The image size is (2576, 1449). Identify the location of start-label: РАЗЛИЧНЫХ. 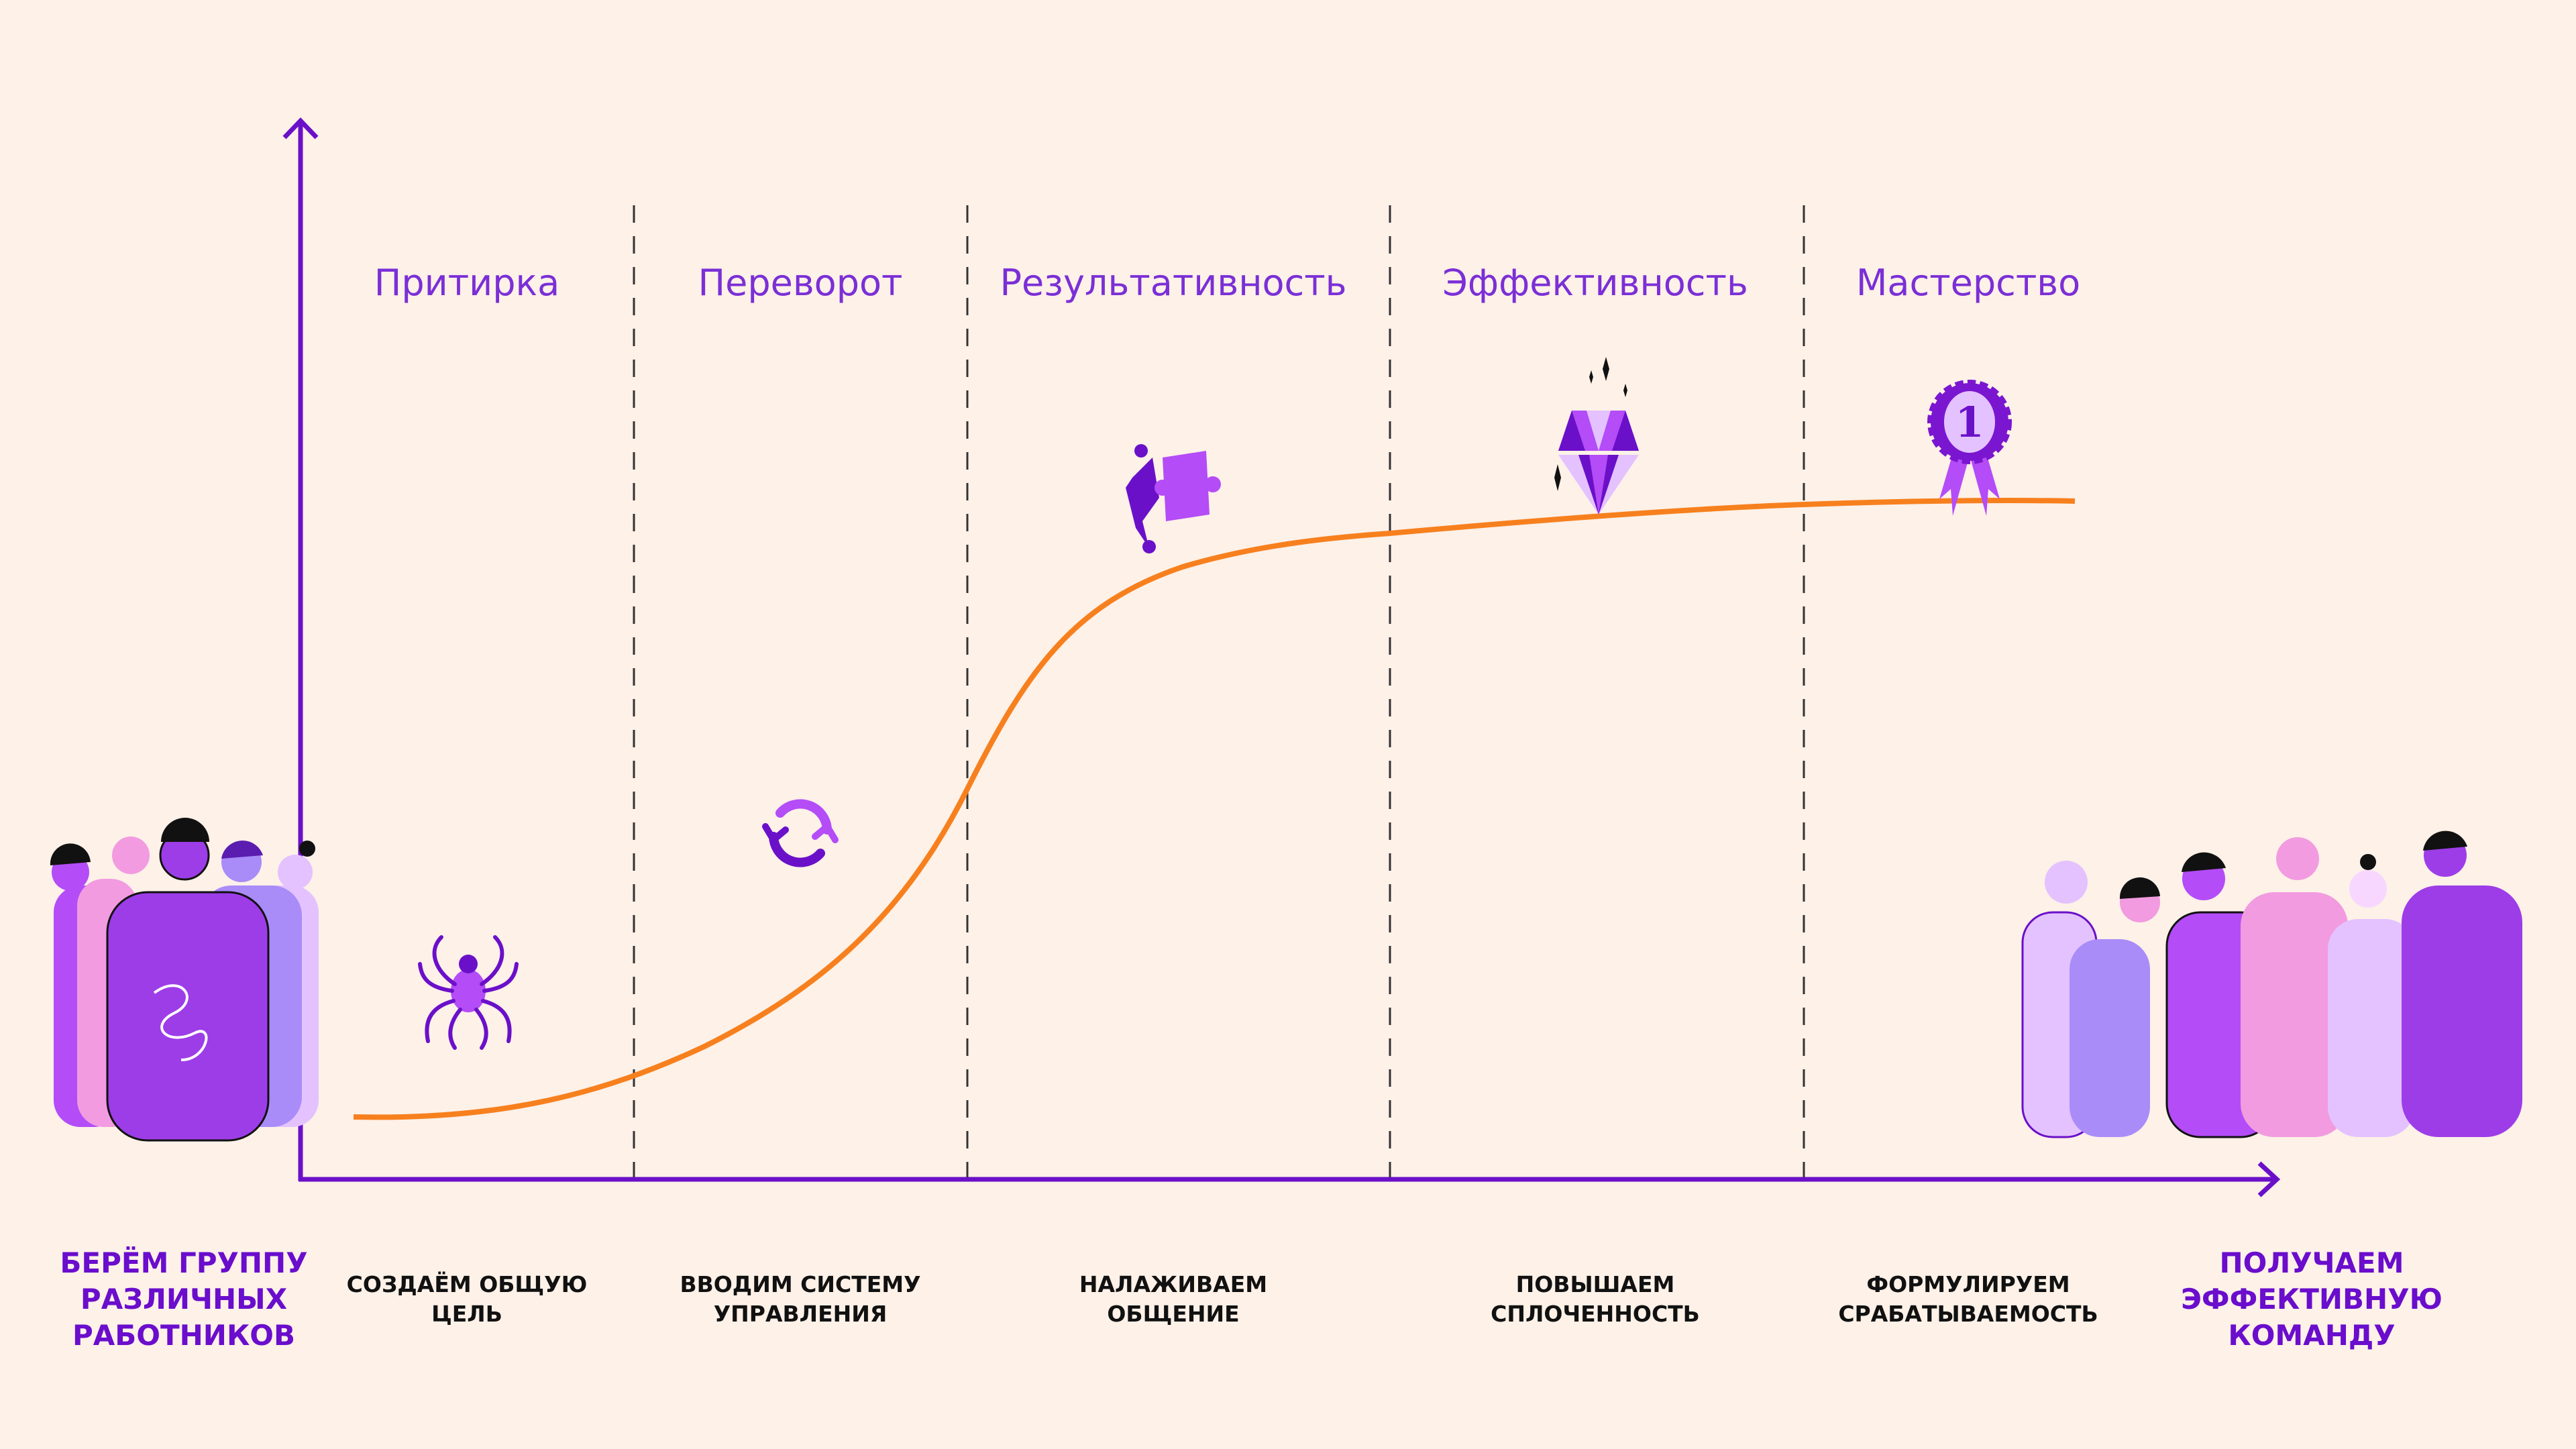
(183, 1299).